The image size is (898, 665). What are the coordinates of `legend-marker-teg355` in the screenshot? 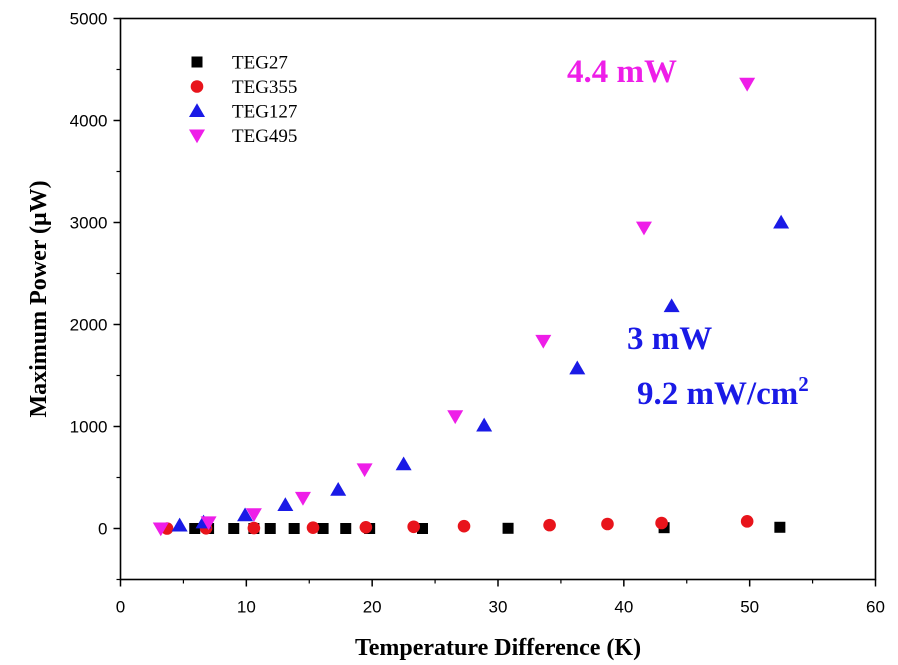 It's located at (197, 86).